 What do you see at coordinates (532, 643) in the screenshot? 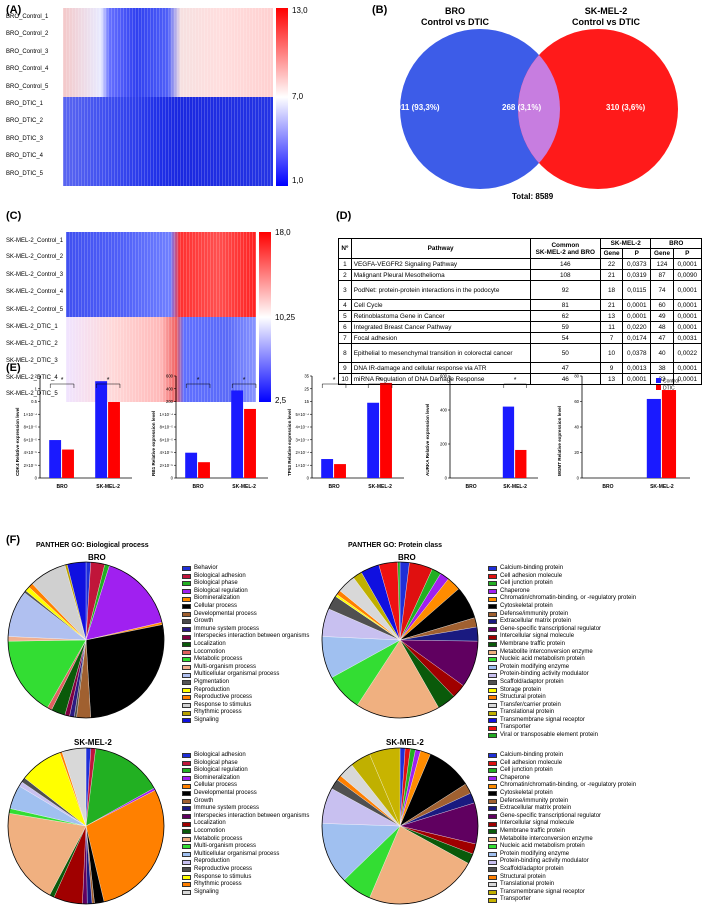
I see `legend-label: Membrane traffic protein` at bounding box center [532, 643].